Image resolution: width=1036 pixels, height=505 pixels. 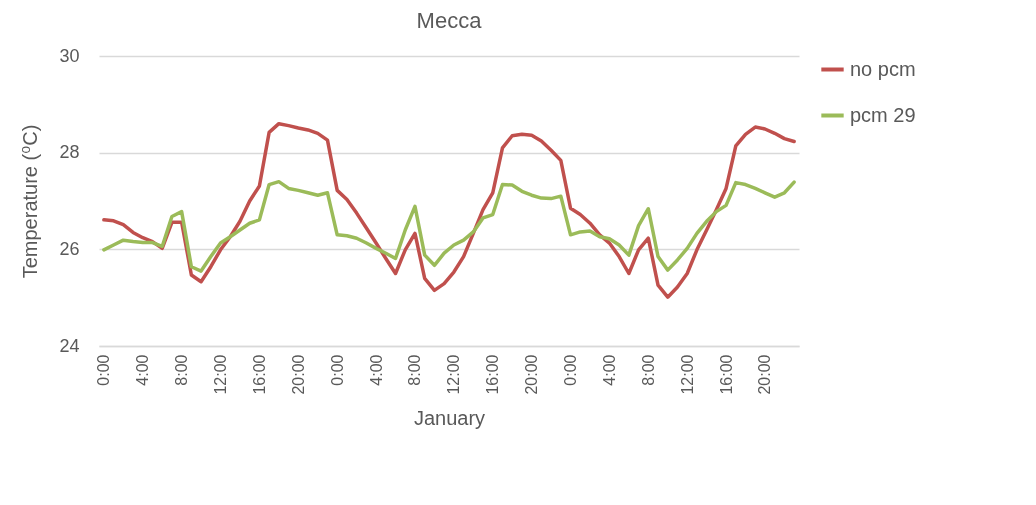 I want to click on y-axis-title: Temperature (⁰C), so click(x=30, y=201).